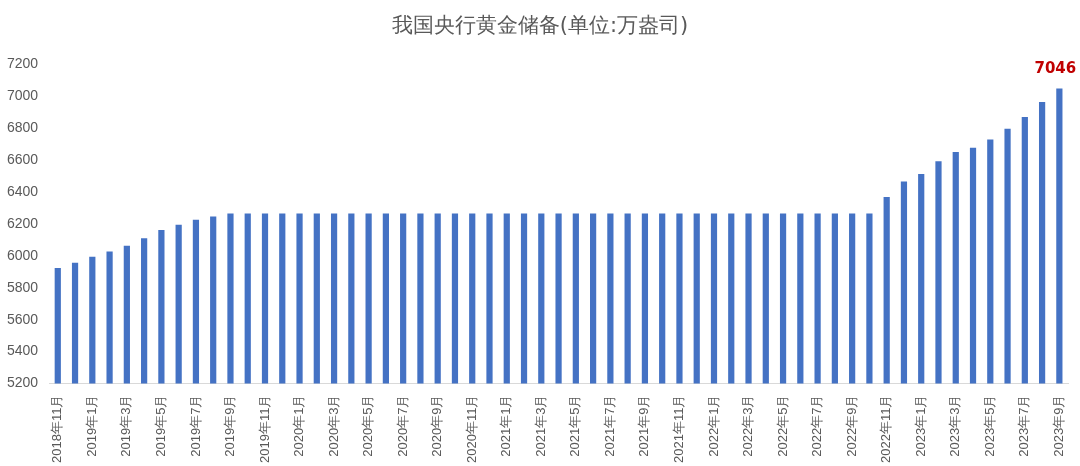  I want to click on x-tick-label: 2019年1月, so click(91, 425).